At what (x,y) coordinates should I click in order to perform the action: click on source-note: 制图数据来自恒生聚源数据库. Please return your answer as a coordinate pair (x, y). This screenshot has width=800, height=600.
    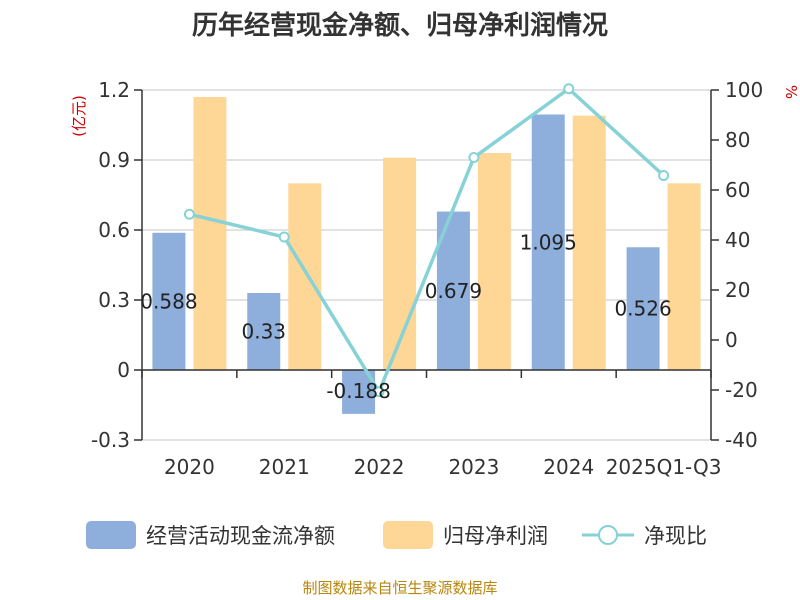
    Looking at the image, I should click on (399, 588).